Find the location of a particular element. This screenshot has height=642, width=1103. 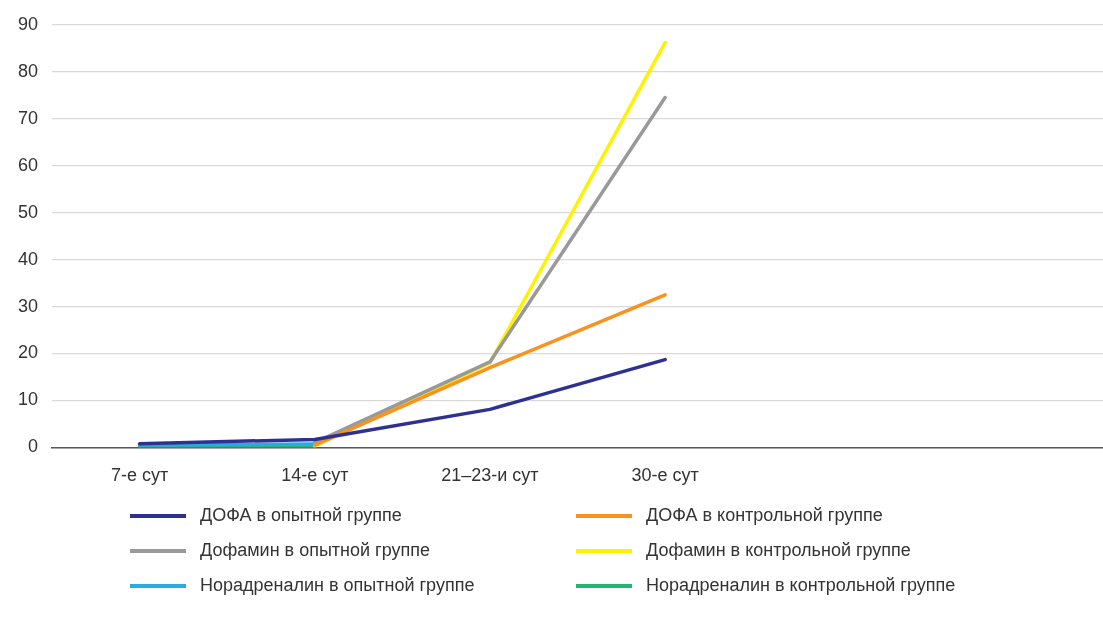

y-tick-label: 30 is located at coordinates (28, 305).